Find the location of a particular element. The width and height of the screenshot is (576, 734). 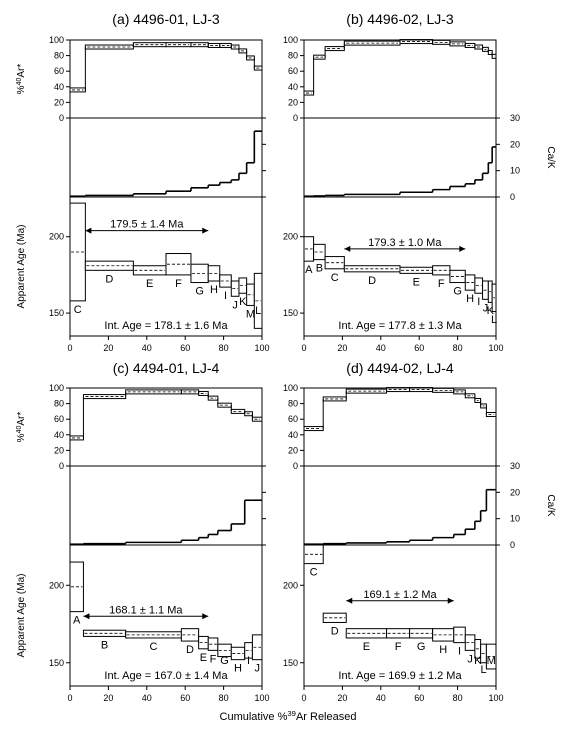

chart-title: (a) 4496-01, LJ-3 is located at coordinates (166, 19).